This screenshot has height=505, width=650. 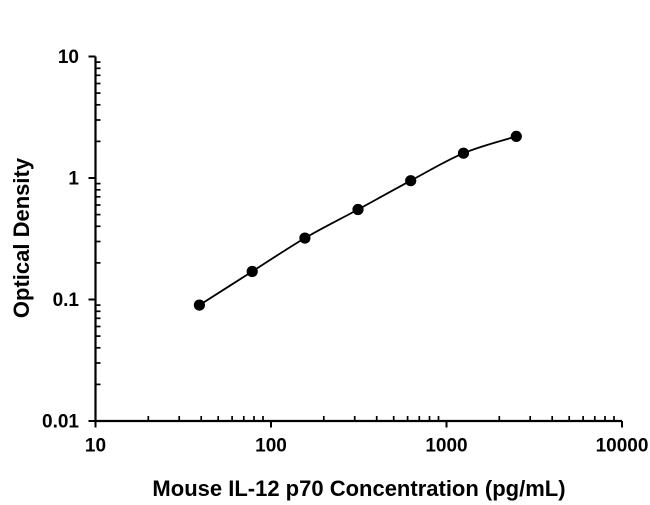 What do you see at coordinates (73, 179) in the screenshot?
I see `y-tick-label: 1` at bounding box center [73, 179].